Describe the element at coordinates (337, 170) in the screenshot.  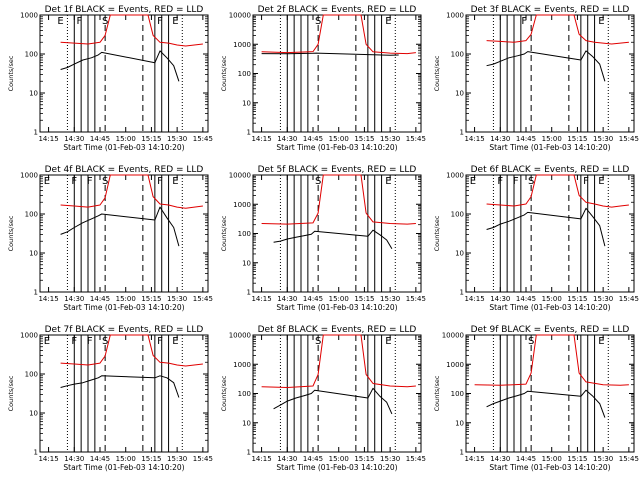
I see `panel-title: Det 5f BLACK = Events, RED = LLD` at that location.